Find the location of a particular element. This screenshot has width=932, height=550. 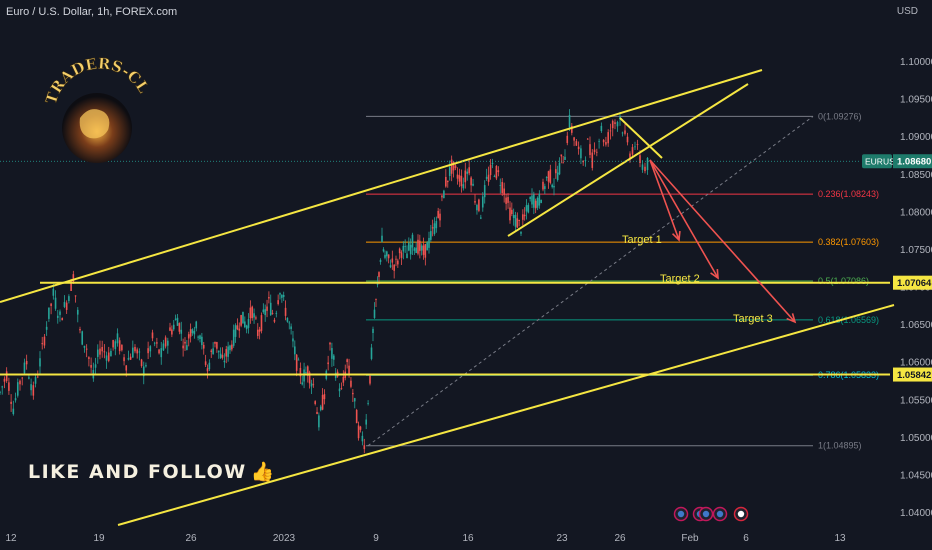

y-tick-label: 1.09500 is located at coordinates (916, 100).